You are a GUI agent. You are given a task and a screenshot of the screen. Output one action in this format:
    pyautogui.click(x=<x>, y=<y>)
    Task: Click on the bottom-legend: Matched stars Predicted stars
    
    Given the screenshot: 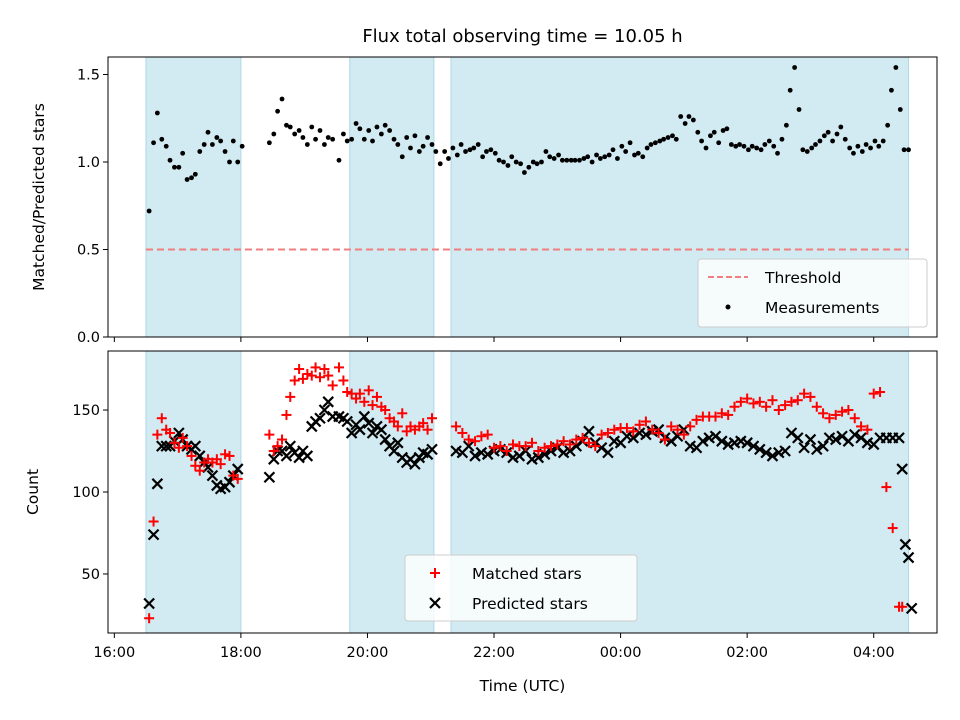 What is the action you would take?
    pyautogui.click(x=521, y=588)
    